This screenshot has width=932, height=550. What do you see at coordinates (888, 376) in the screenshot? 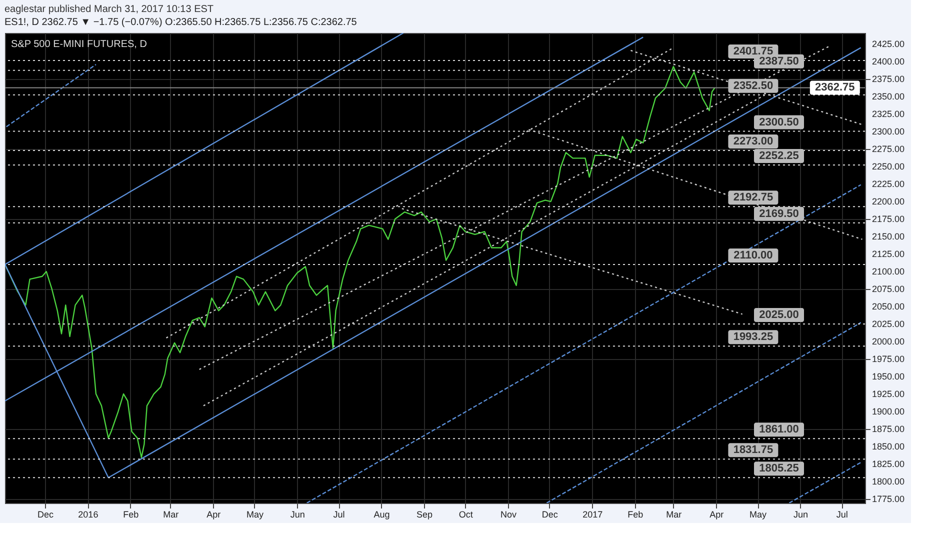
I see `y-tick-label: 1950.00` at bounding box center [888, 376].